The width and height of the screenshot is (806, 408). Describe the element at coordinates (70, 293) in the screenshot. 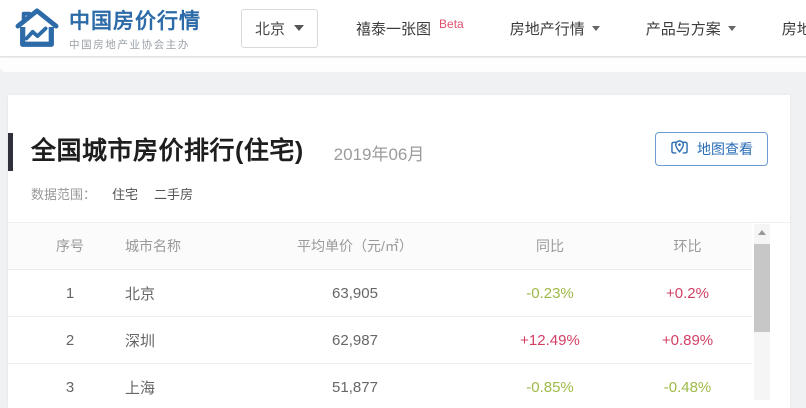

I see `rank-cell: 1` at that location.